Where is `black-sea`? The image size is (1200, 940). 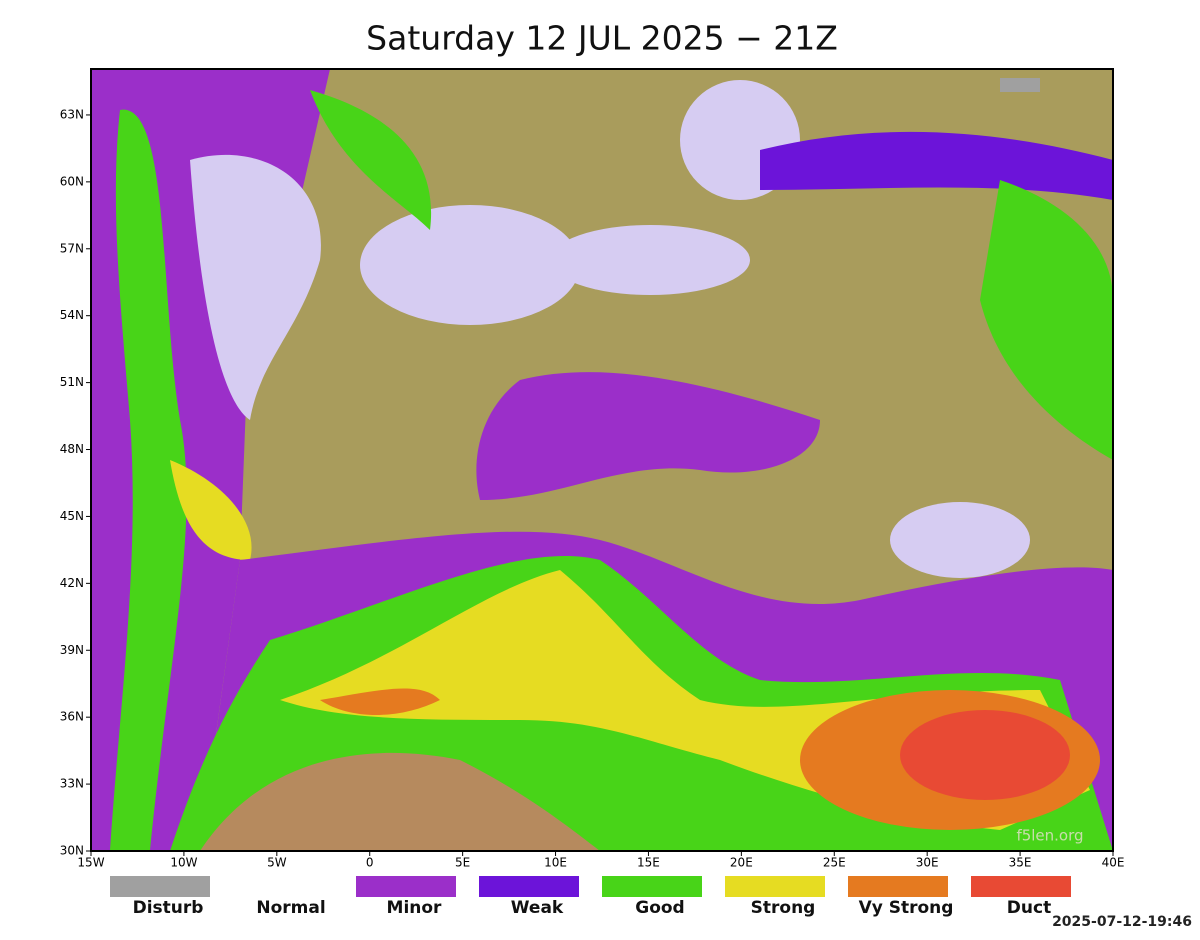
black-sea is located at coordinates (960, 540).